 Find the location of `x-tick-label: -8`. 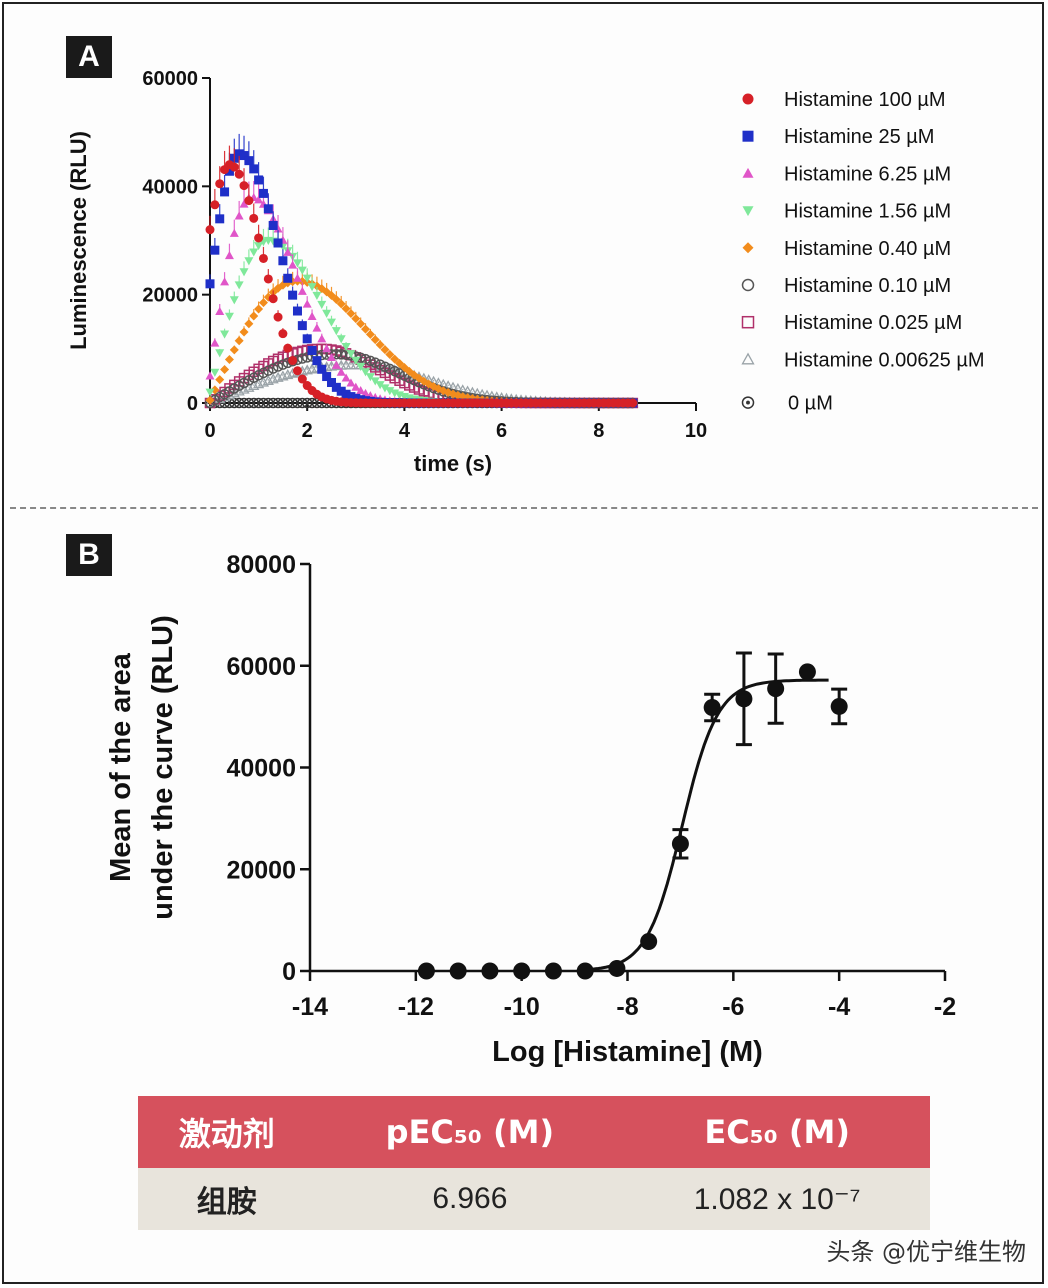

x-tick-label: -8 is located at coordinates (627, 1007).